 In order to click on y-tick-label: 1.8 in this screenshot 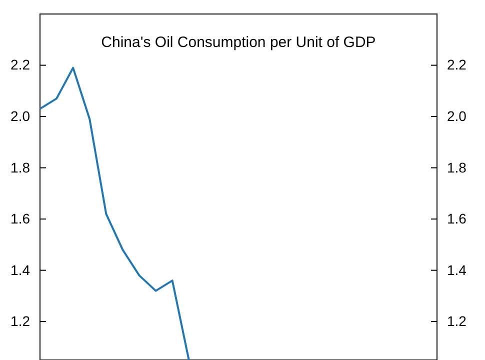, I will do `click(20, 167)`.